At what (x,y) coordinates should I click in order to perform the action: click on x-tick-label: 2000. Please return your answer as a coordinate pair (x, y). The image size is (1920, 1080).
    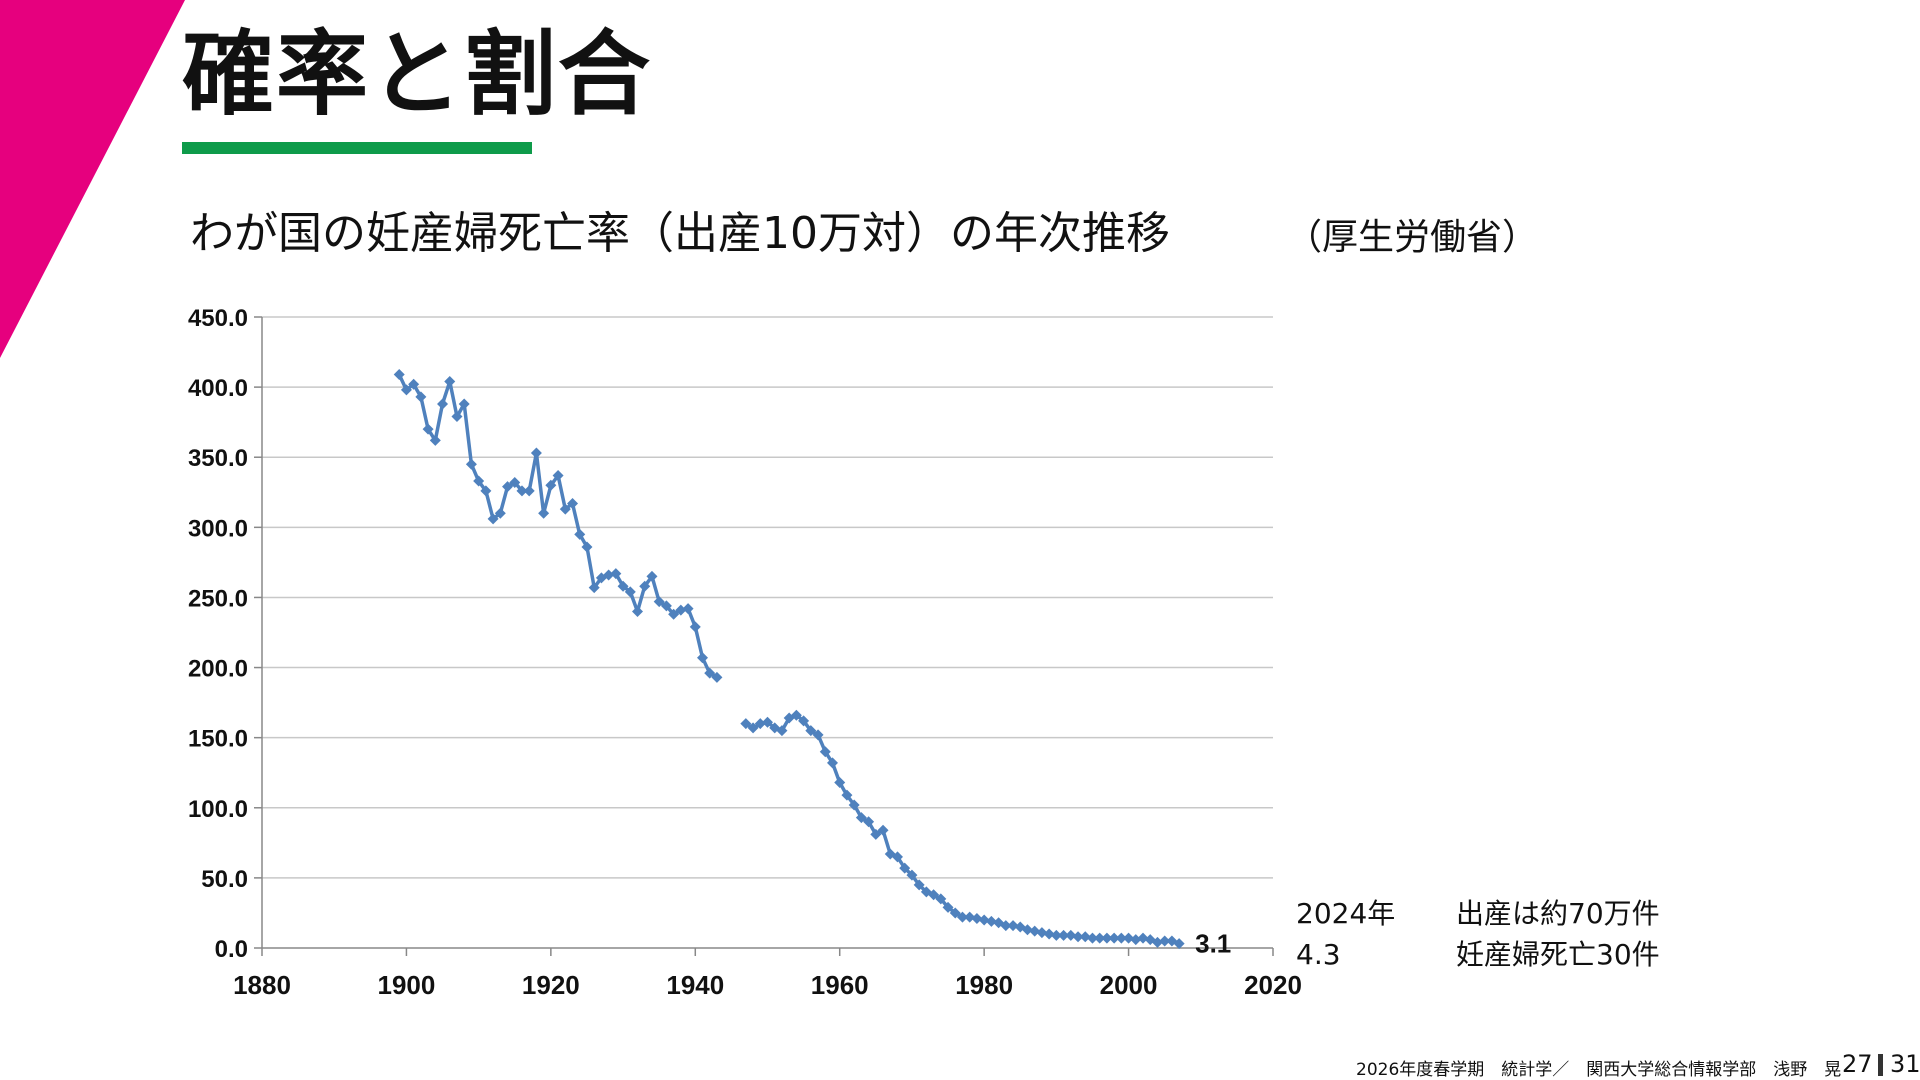
    Looking at the image, I should click on (1129, 985).